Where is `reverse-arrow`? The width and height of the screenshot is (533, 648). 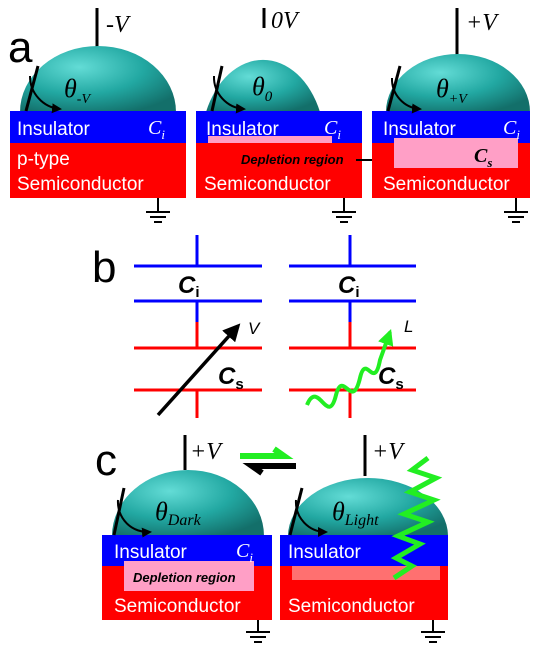 reverse-arrow is located at coordinates (269, 469).